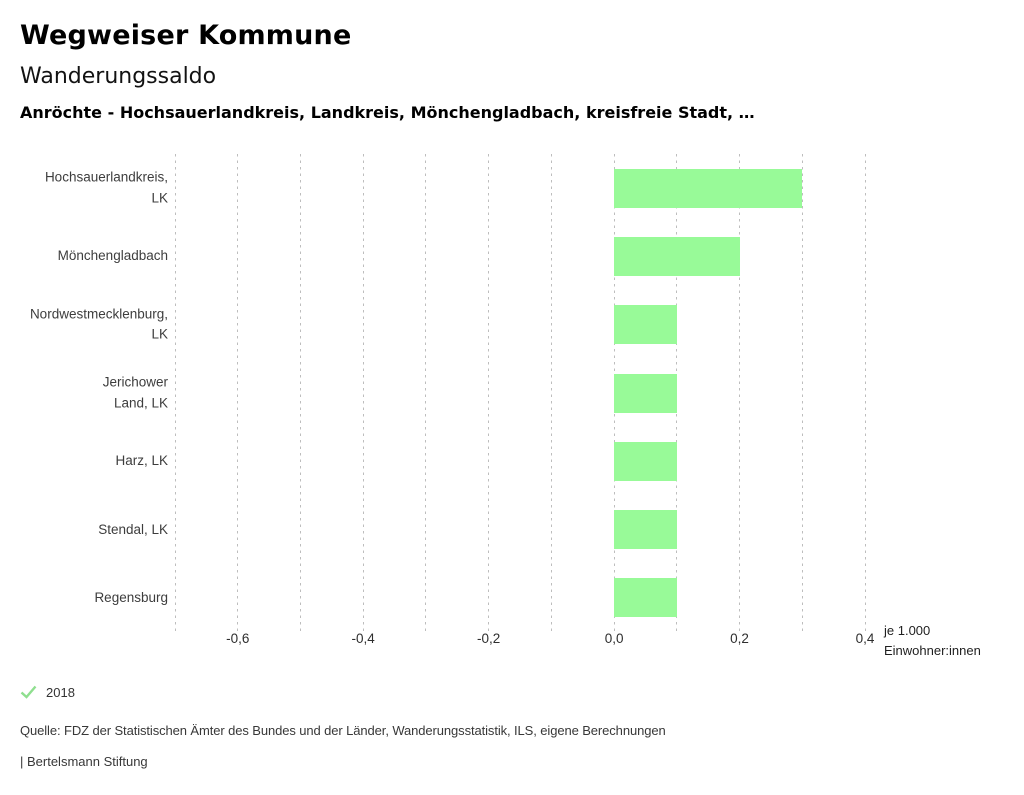 The image size is (1024, 795). Describe the element at coordinates (865, 638) in the screenshot. I see `x-tick-label: 0,4` at that location.